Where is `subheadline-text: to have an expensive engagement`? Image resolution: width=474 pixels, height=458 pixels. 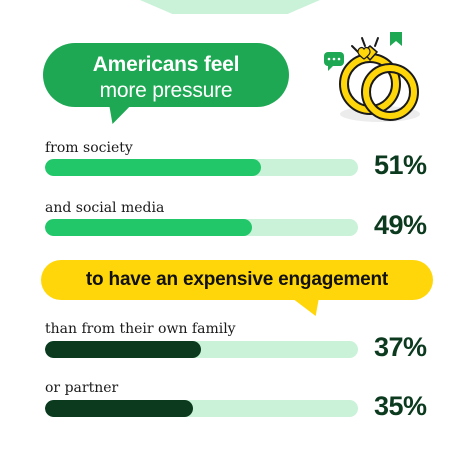 subheadline-text: to have an expensive engagement is located at coordinates (237, 279).